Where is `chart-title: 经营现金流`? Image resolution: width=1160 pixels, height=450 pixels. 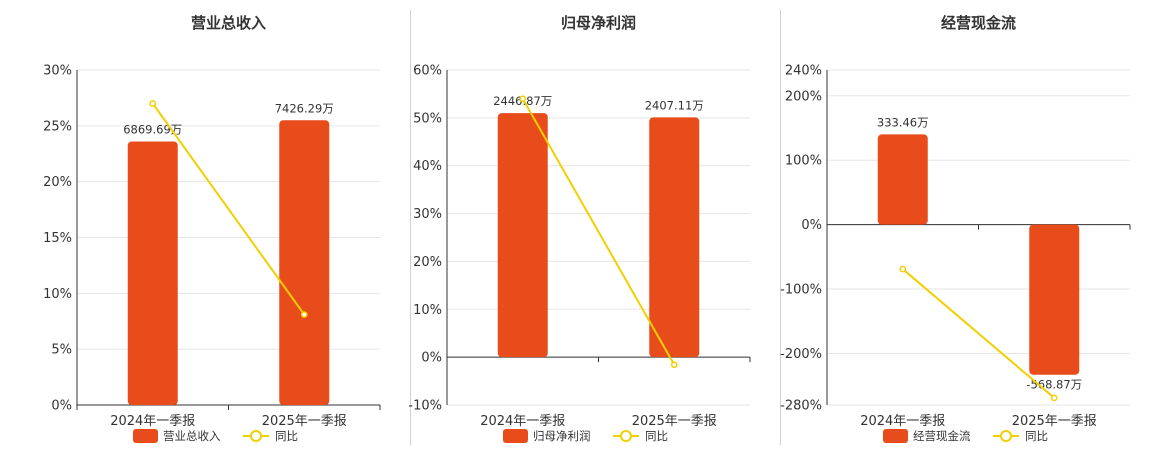 chart-title: 经营现金流 is located at coordinates (978, 23).